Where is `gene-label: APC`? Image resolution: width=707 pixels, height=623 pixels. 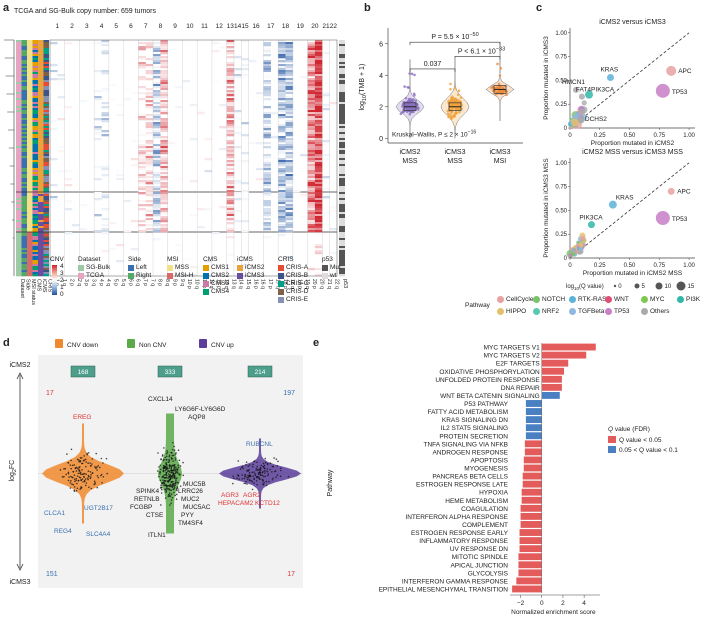
gene-label: APC is located at coordinates (685, 71).